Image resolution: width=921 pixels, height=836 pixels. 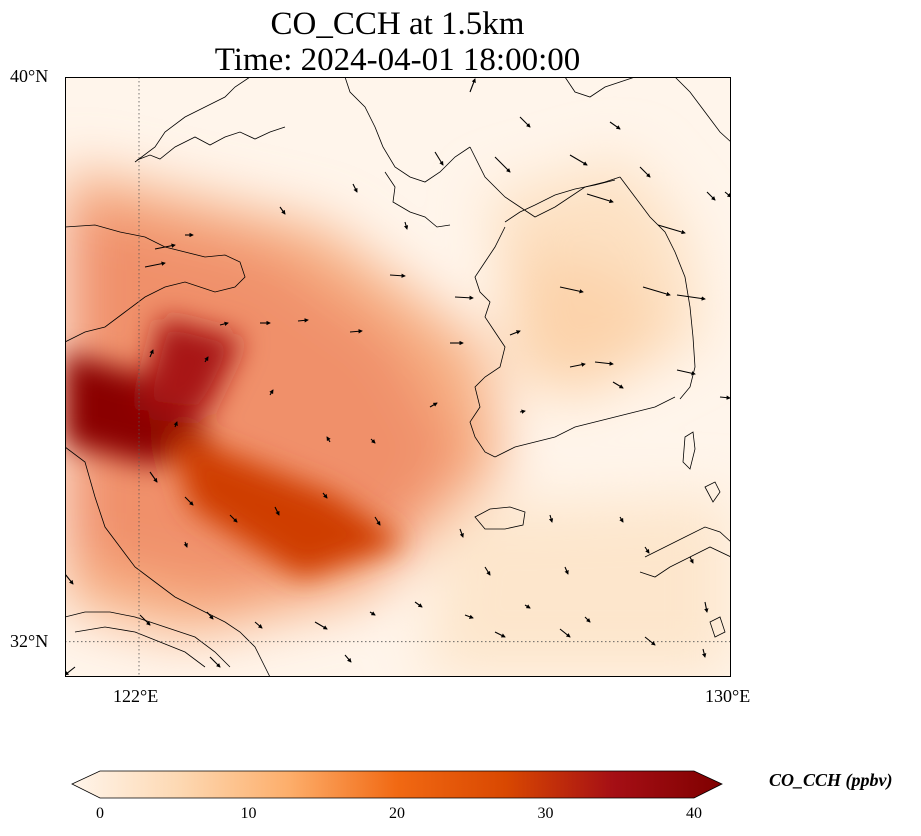 I want to click on lat-label: 40°N, so click(x=29, y=76).